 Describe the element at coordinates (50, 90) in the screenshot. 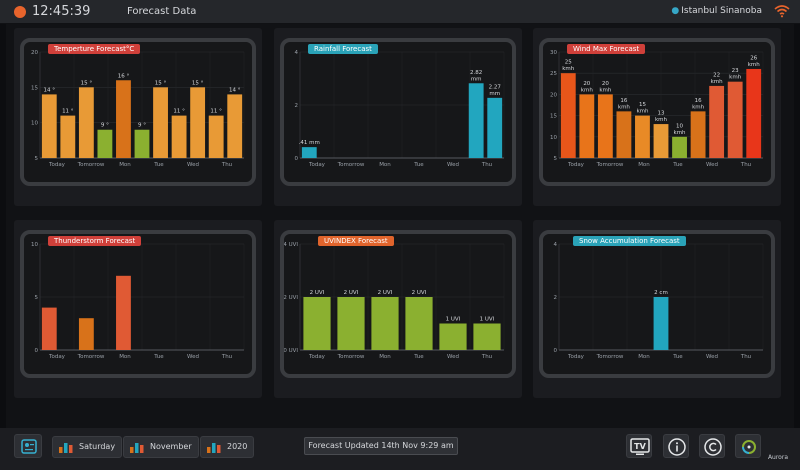

I see `data-label: 14 °` at that location.